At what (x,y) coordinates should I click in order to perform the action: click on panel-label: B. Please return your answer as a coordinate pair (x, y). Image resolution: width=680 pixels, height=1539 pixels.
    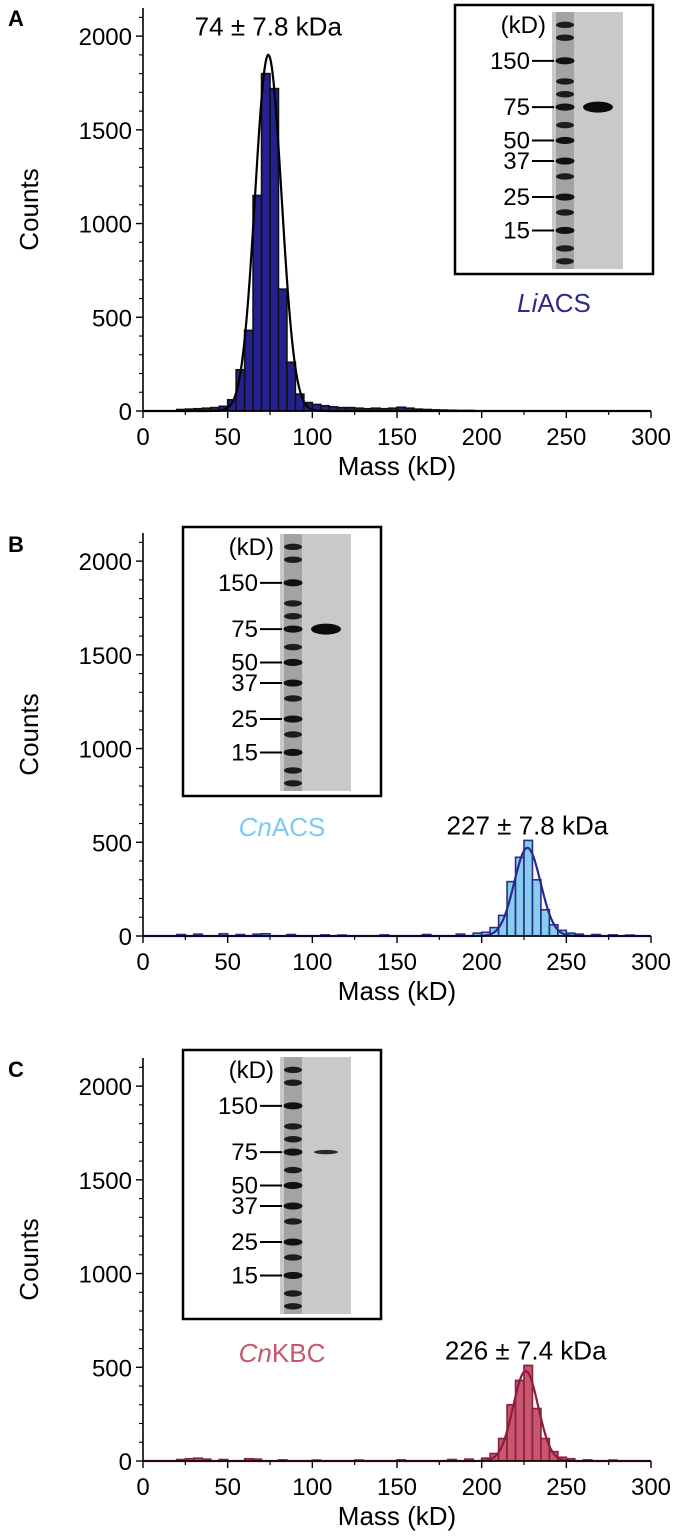
    Looking at the image, I should click on (16, 544).